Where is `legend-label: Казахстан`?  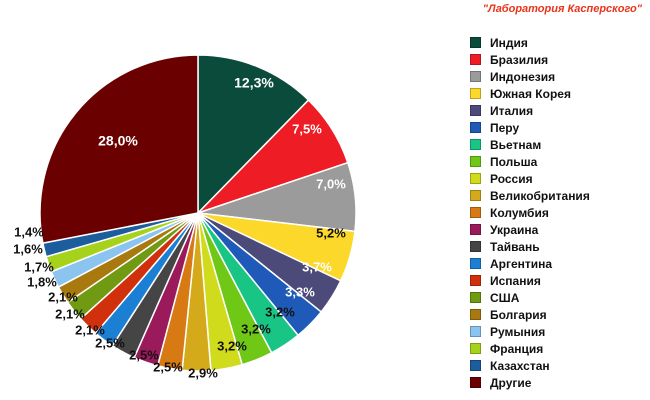
legend-label: Казахстан is located at coordinates (520, 365).